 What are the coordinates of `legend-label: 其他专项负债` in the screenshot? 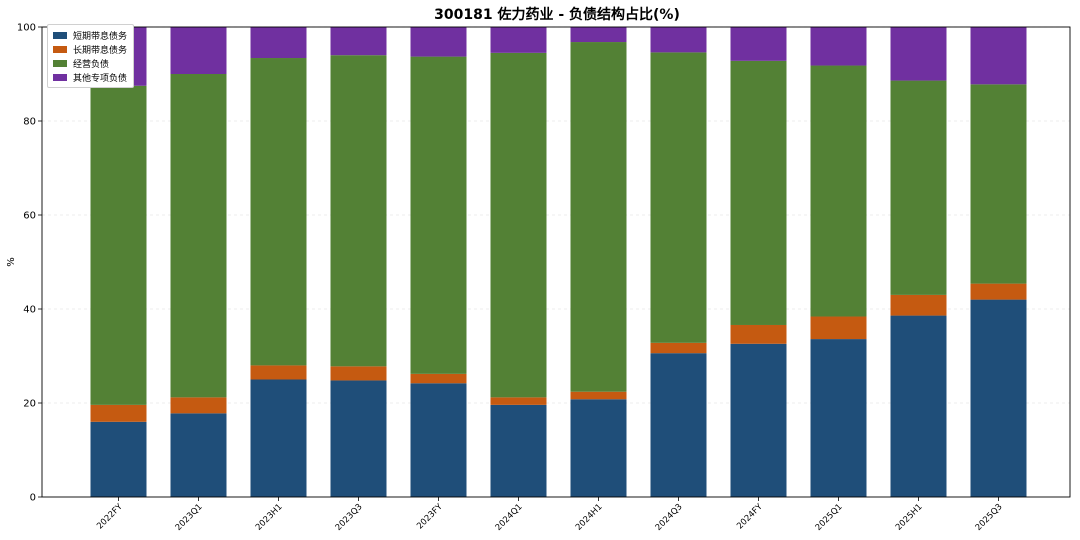 It's located at (100, 78).